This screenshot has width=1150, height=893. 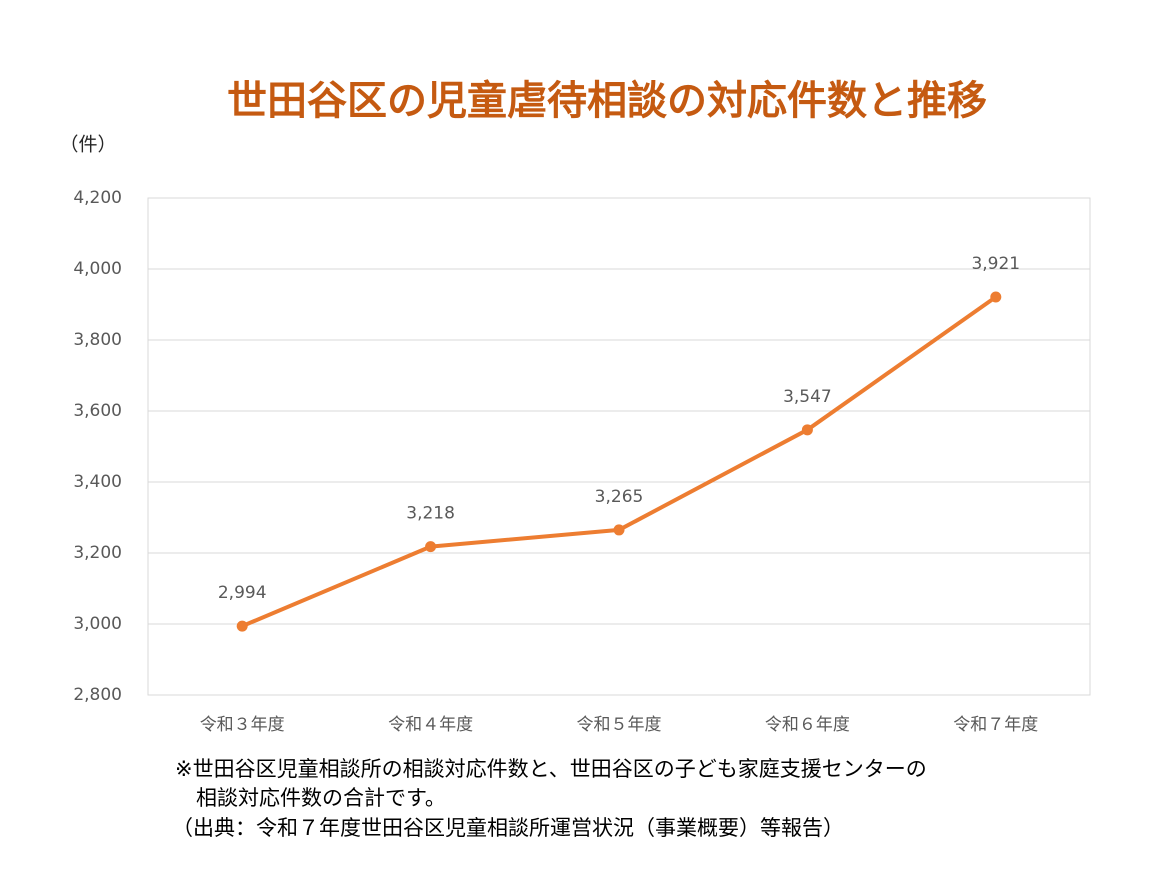 I want to click on x-tick-label: 令和３年度, so click(x=242, y=725).